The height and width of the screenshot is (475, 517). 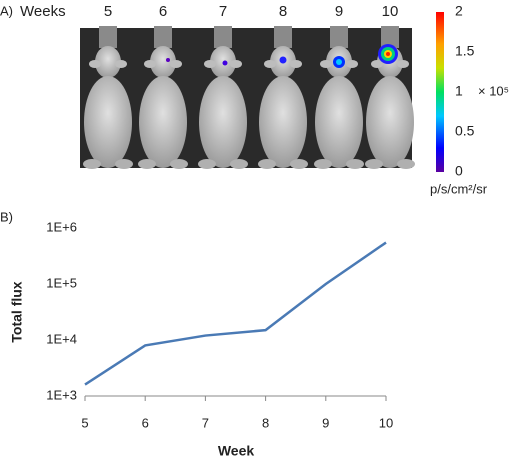 I want to click on colorbar-unit: p/s/cm²/sr, so click(x=459, y=188).